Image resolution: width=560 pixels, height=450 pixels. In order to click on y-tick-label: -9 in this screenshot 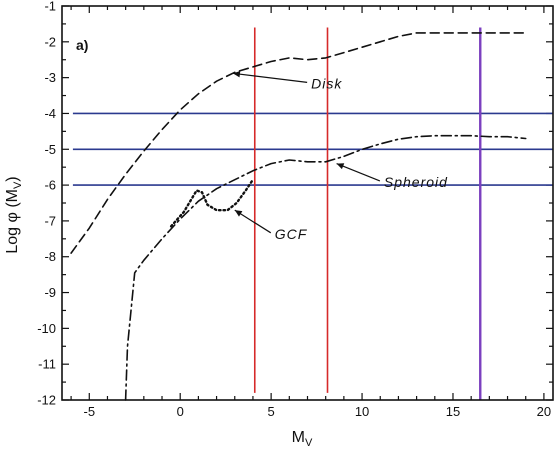, I will do `click(50, 292)`.